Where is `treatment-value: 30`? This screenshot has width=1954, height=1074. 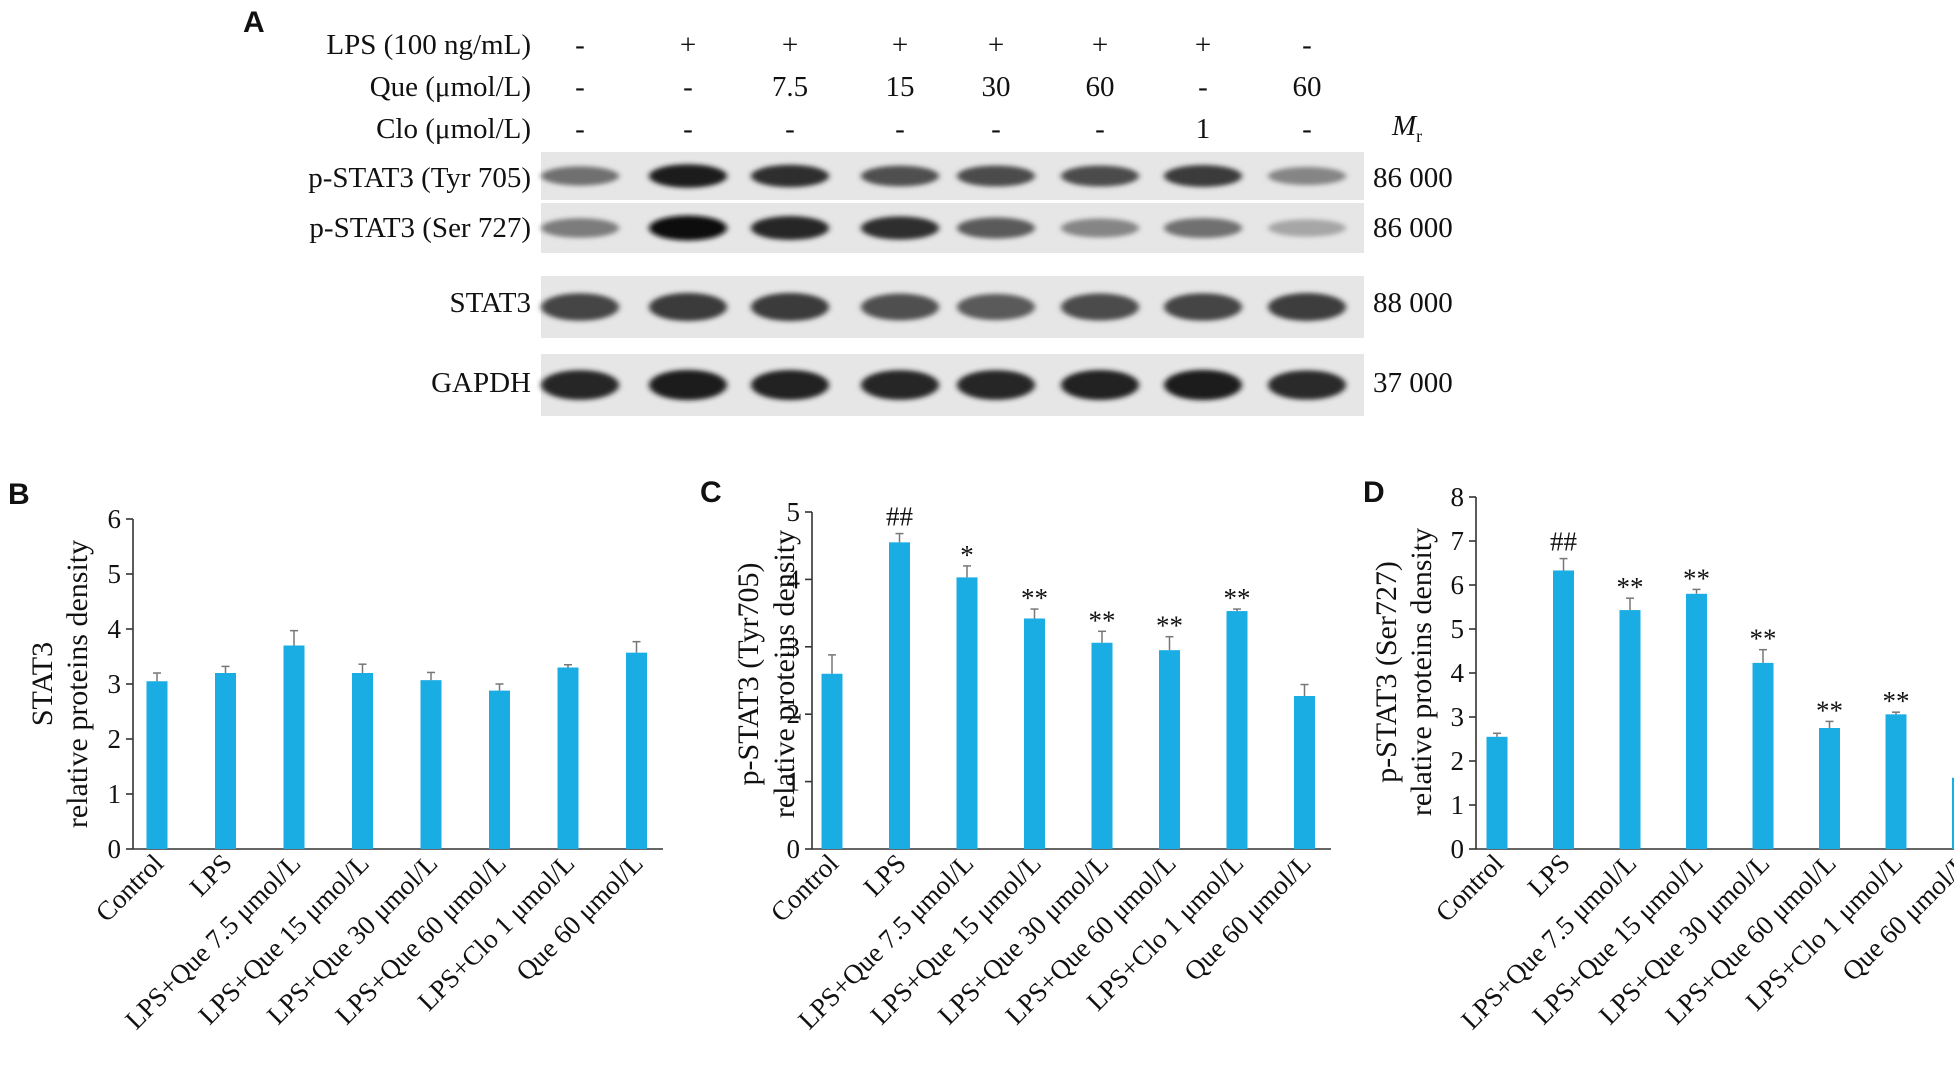 treatment-value: 30 is located at coordinates (996, 87).